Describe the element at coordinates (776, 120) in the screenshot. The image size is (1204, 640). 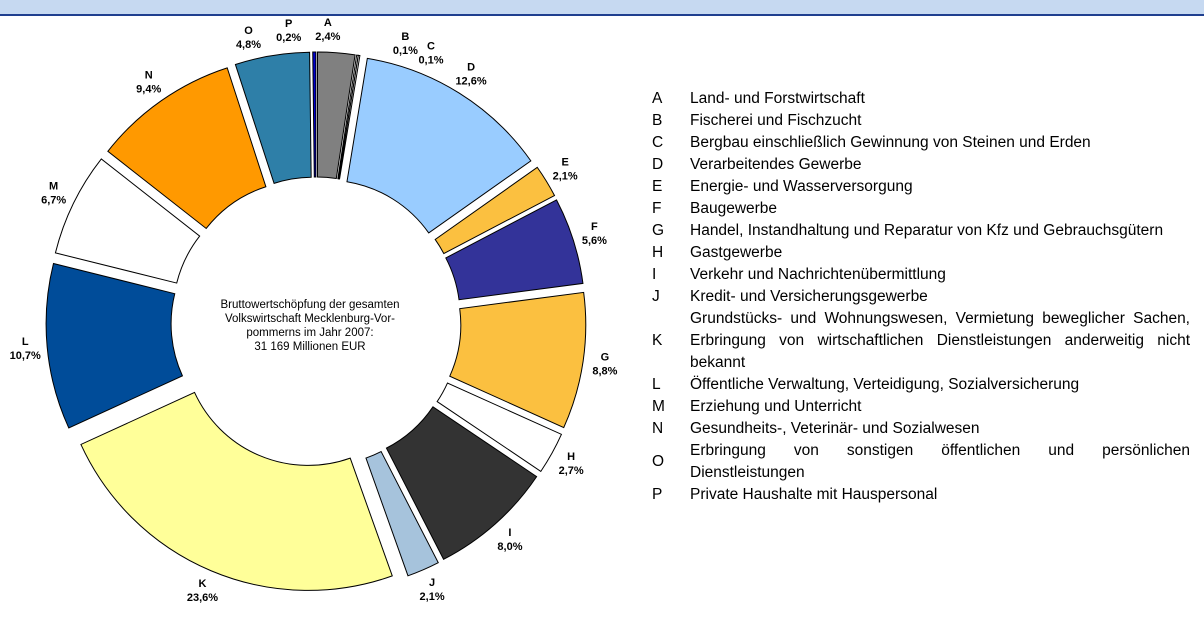
I see `legend-description: Fischerei und Fischzucht` at that location.